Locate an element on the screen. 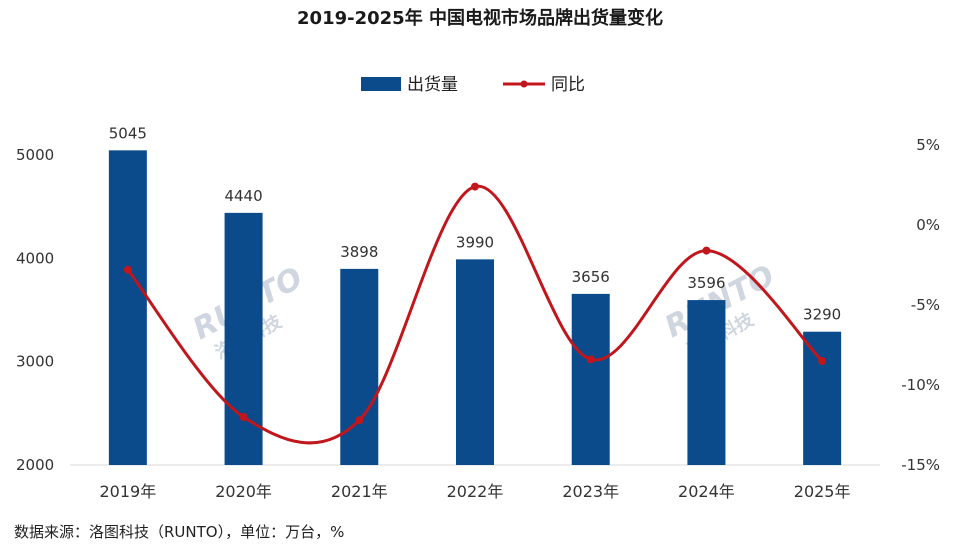  bar-value-label: 5045 is located at coordinates (128, 133).